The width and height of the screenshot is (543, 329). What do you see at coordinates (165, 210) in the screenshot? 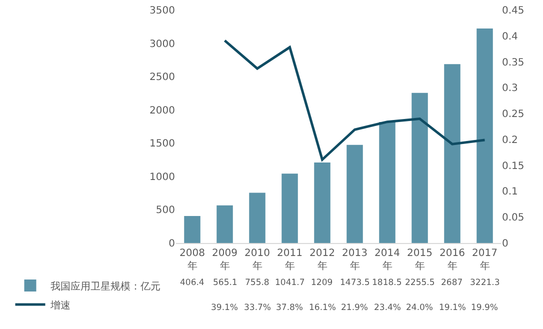
I see `y-tick-label: 500` at bounding box center [165, 210].